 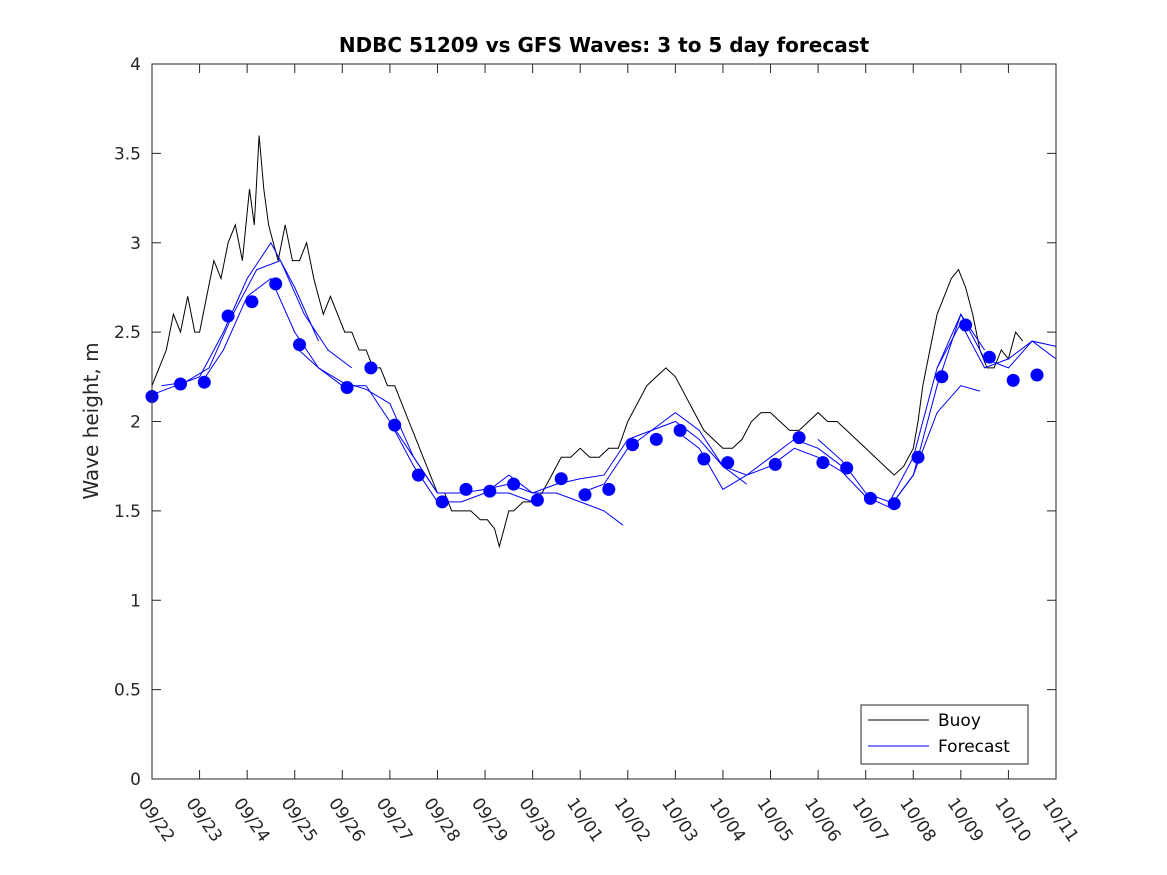 I want to click on y-tick-label: 0, so click(x=135, y=780).